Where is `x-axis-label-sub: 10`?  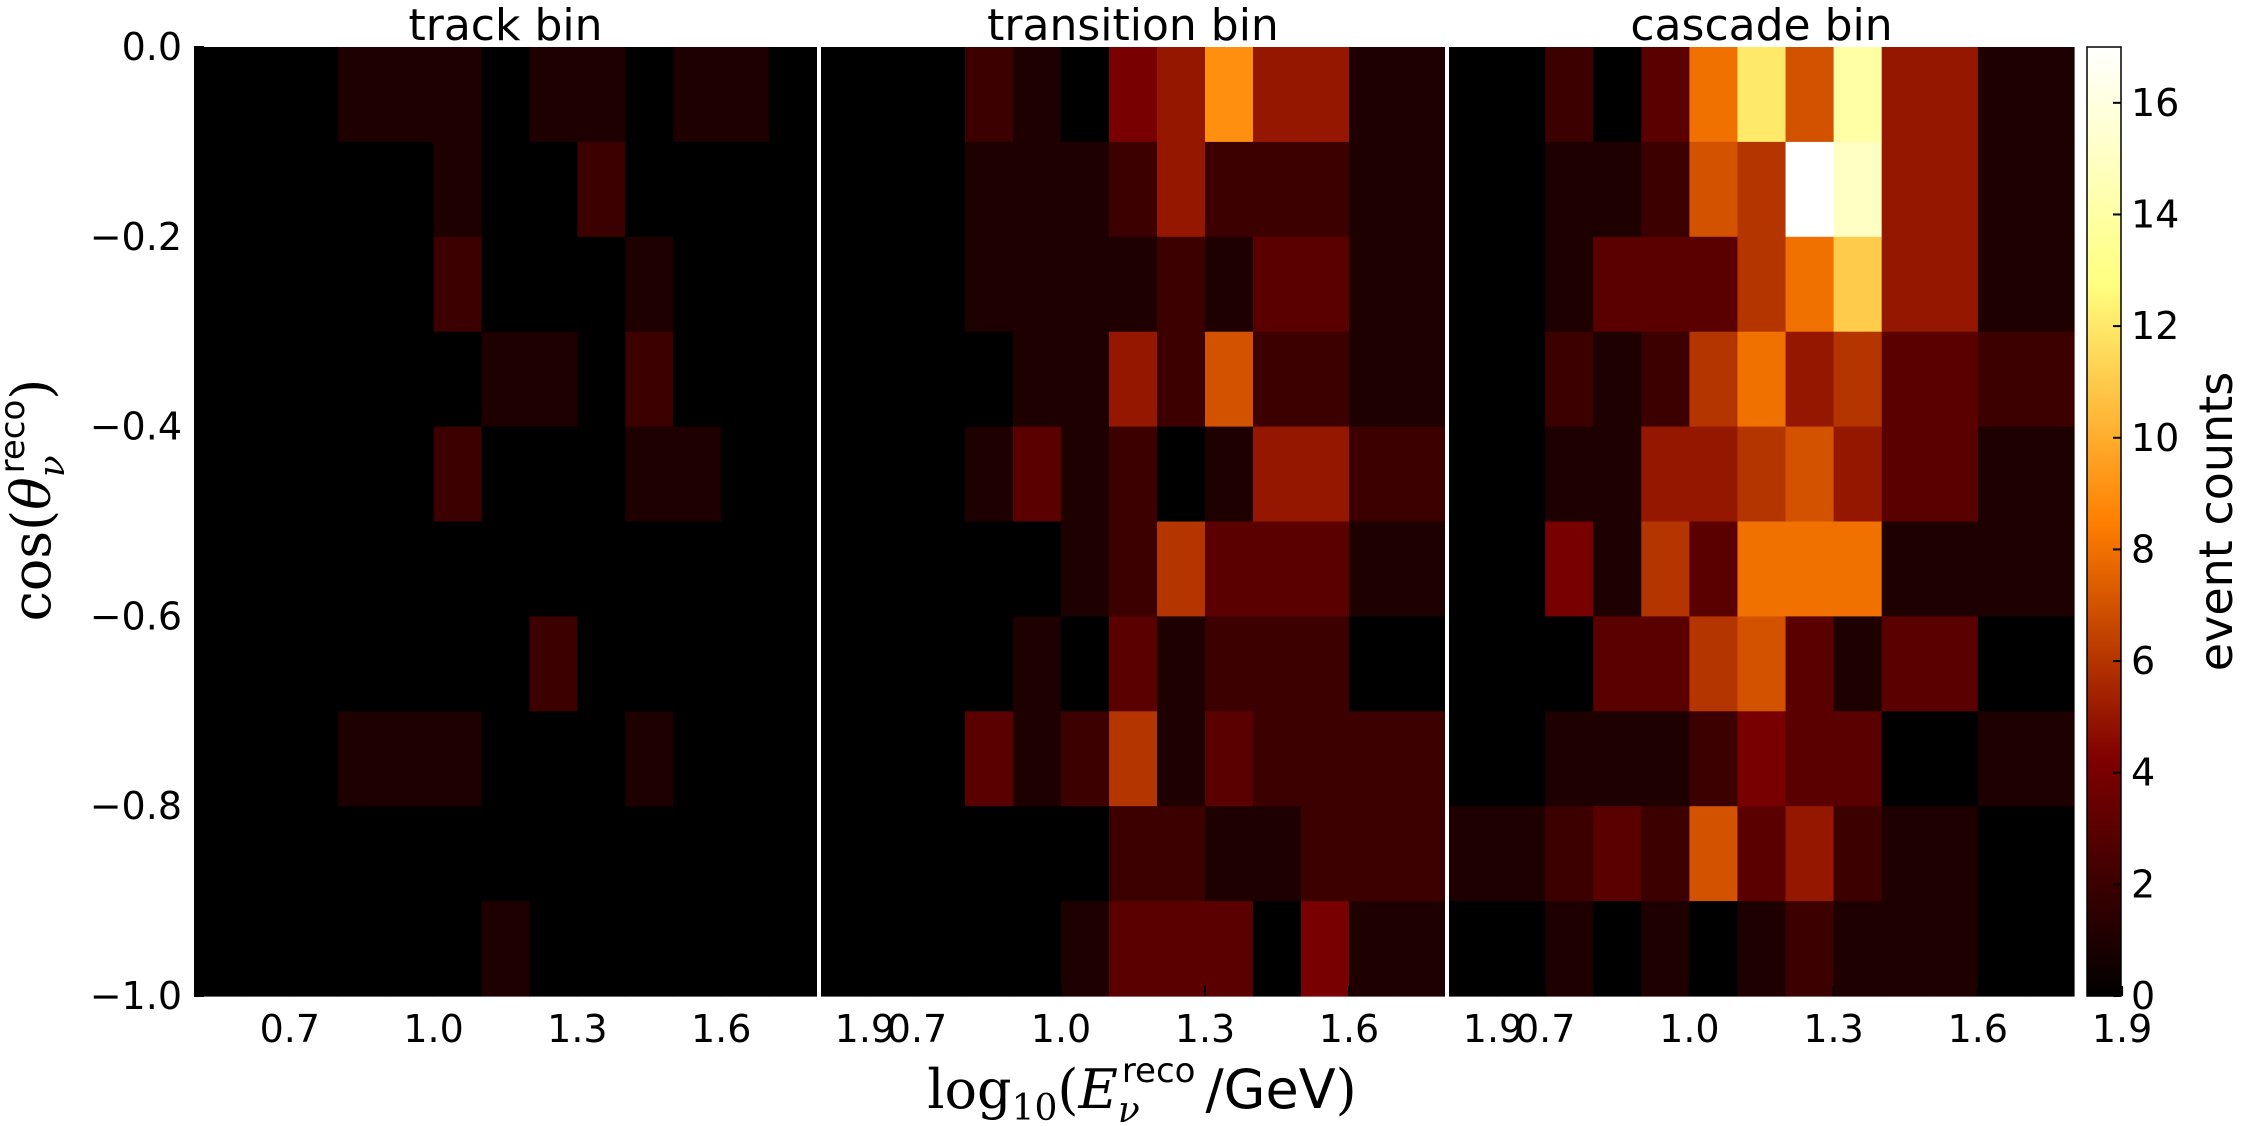 x-axis-label-sub: 10 is located at coordinates (1035, 1107).